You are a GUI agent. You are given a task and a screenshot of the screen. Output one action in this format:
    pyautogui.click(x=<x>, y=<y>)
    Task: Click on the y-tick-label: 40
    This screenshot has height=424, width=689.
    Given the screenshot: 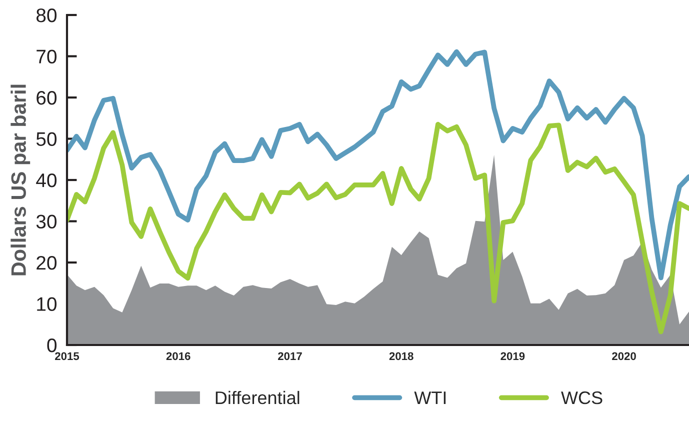 What is the action you would take?
    pyautogui.click(x=46, y=180)
    